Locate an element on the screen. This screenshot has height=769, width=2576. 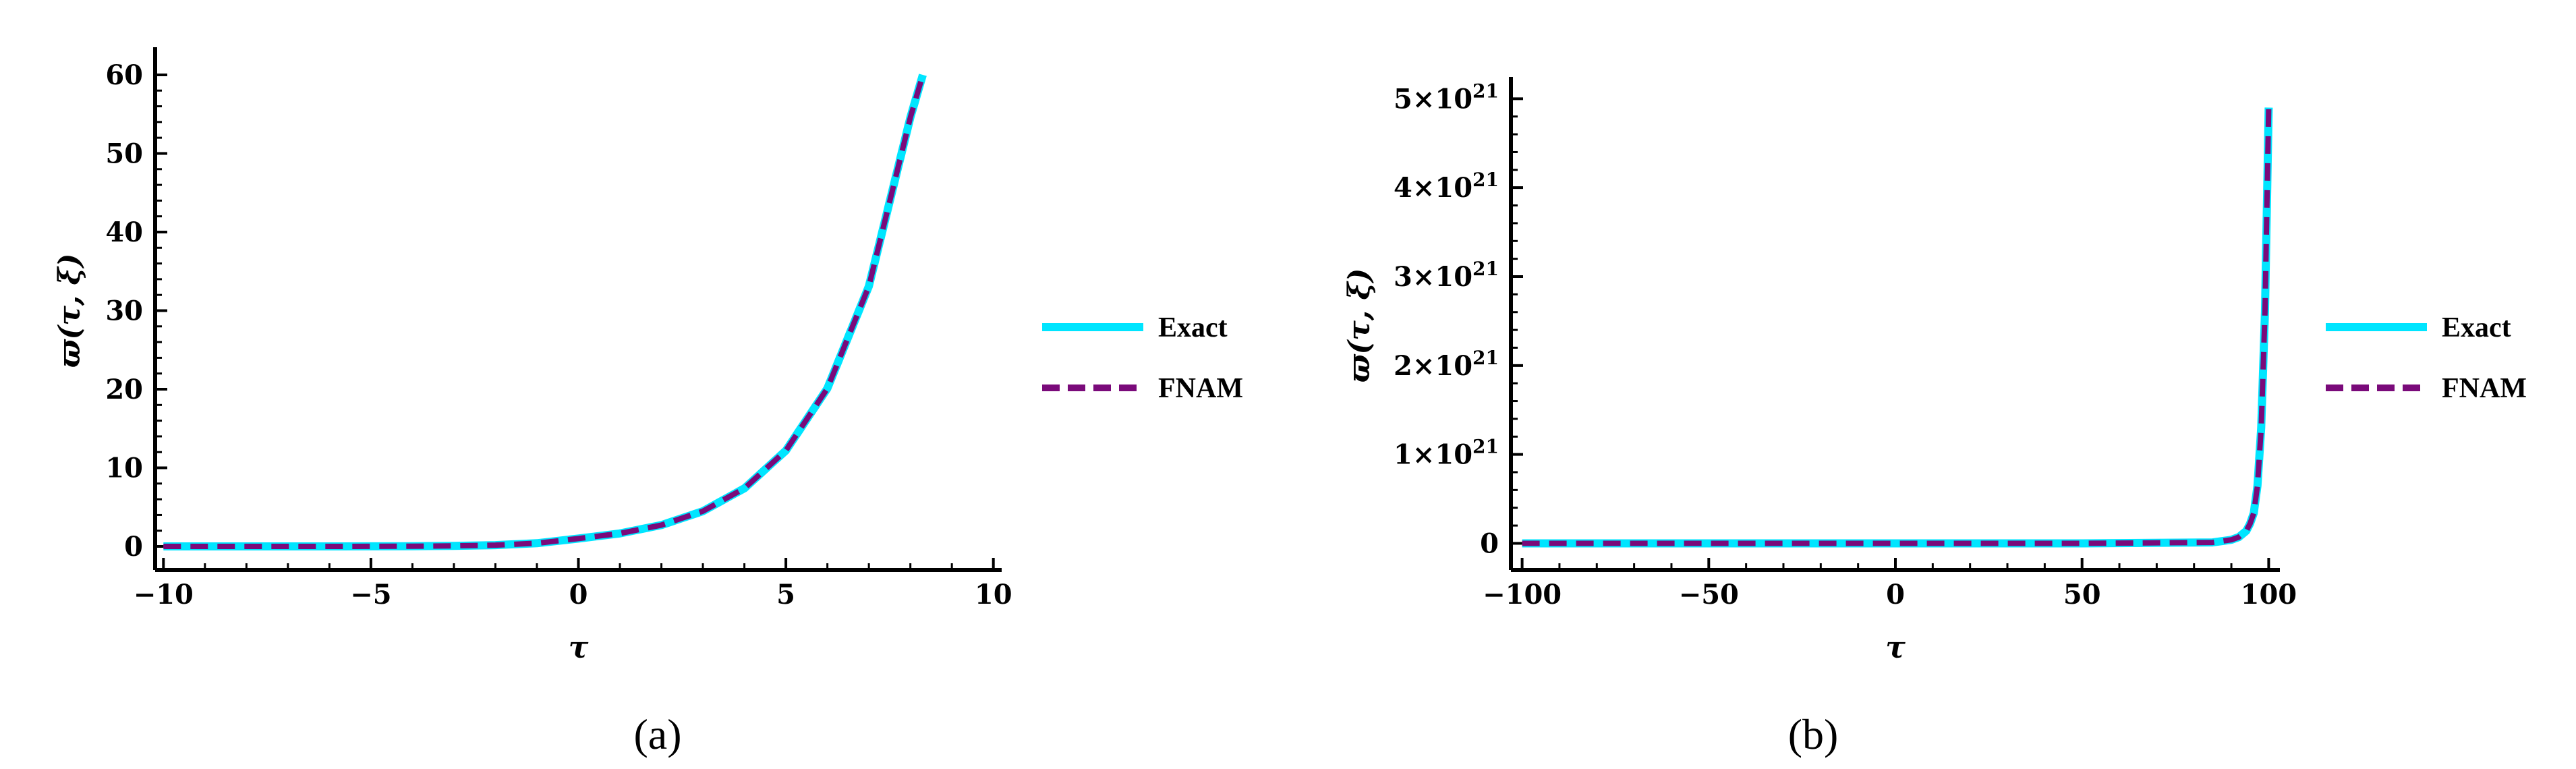
y-tick-label: 3×10²¹ is located at coordinates (1446, 275).